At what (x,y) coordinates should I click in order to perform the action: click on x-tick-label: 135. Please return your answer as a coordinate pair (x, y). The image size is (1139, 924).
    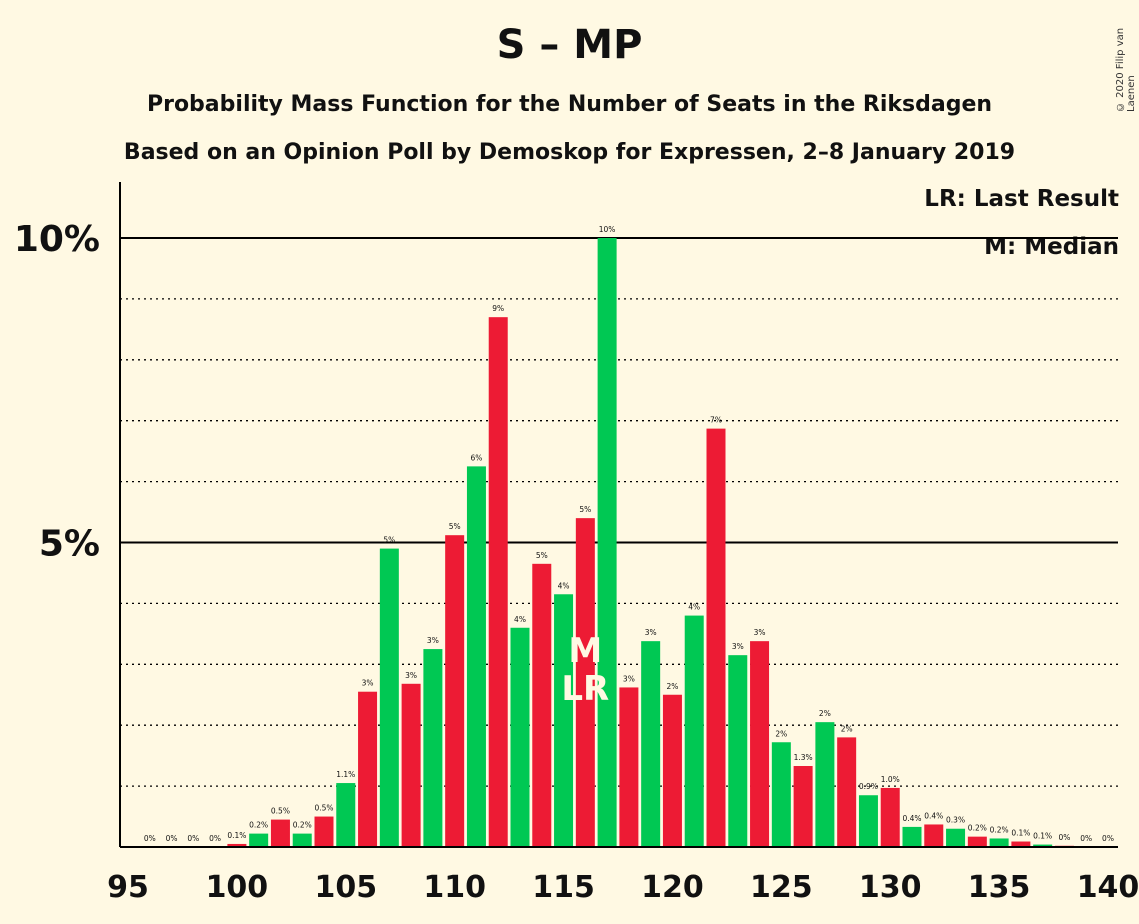
    Looking at the image, I should click on (999, 887).